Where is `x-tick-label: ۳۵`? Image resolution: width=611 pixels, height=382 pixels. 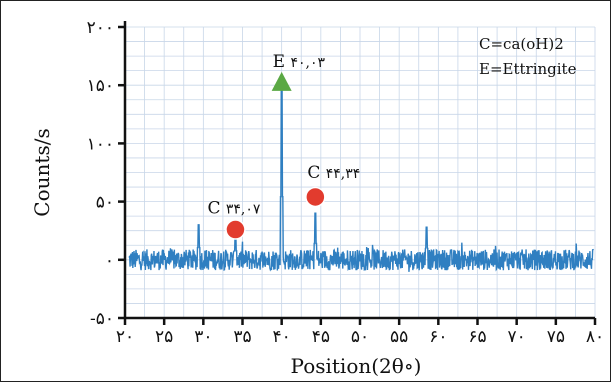 x-tick-label: ۳۵ is located at coordinates (242, 337).